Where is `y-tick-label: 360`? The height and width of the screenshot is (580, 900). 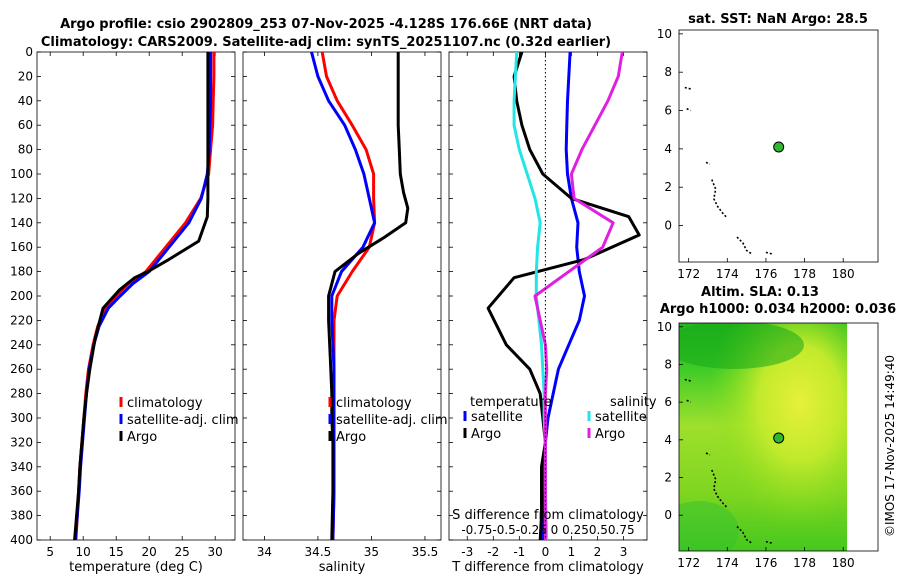
y-tick-label: 360 is located at coordinates (21, 491).